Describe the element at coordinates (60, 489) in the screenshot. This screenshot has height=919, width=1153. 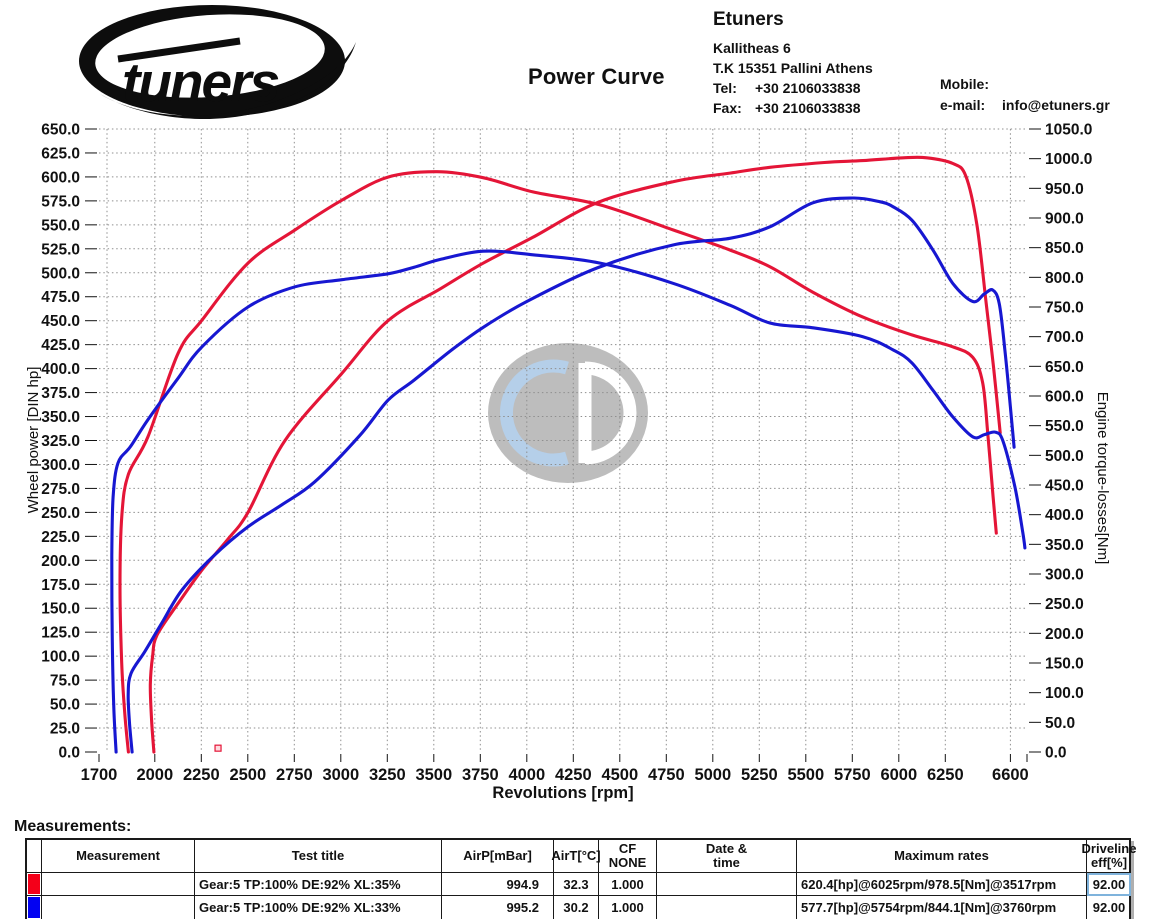
I see `svg-text: 275.0` at that location.